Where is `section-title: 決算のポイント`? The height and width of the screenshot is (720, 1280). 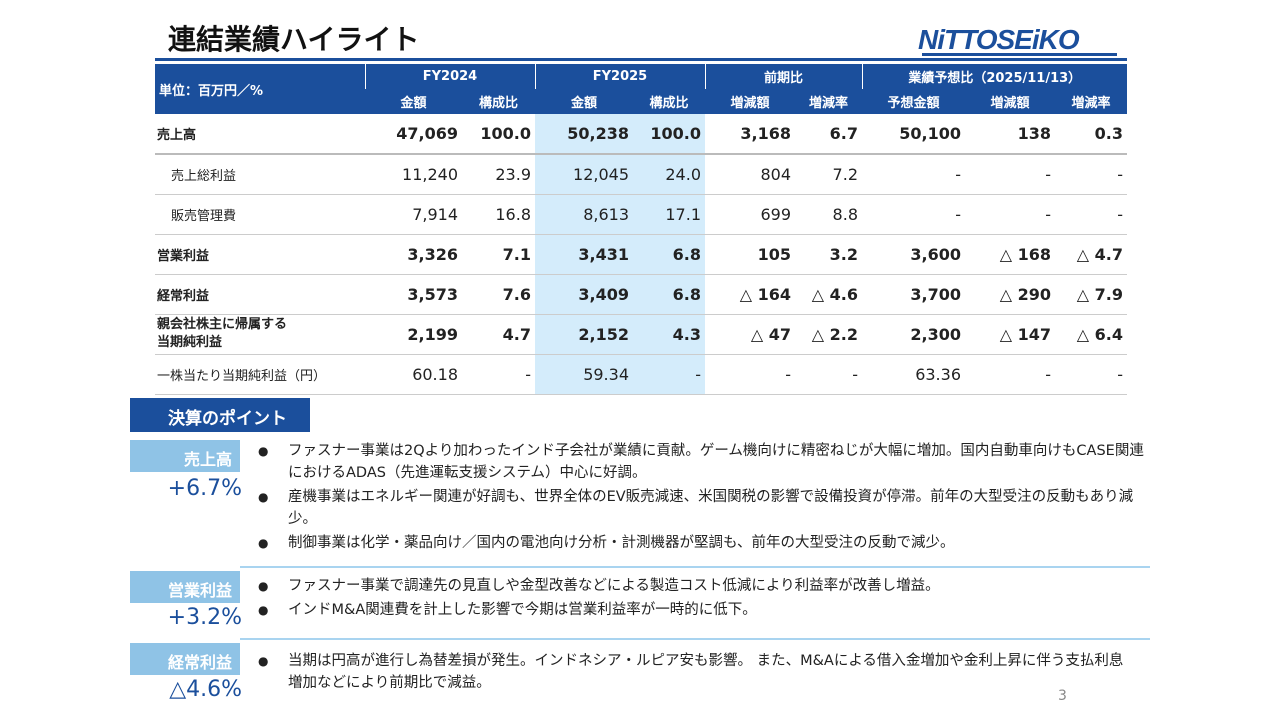
section-title: 決算のポイント is located at coordinates (220, 415).